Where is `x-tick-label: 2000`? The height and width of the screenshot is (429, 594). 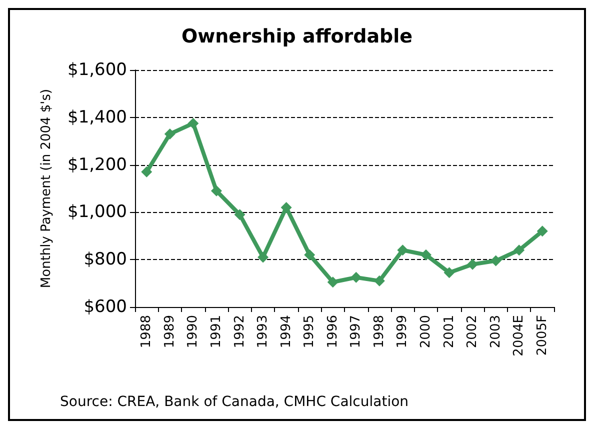 x-tick-label: 2000 is located at coordinates (426, 331).